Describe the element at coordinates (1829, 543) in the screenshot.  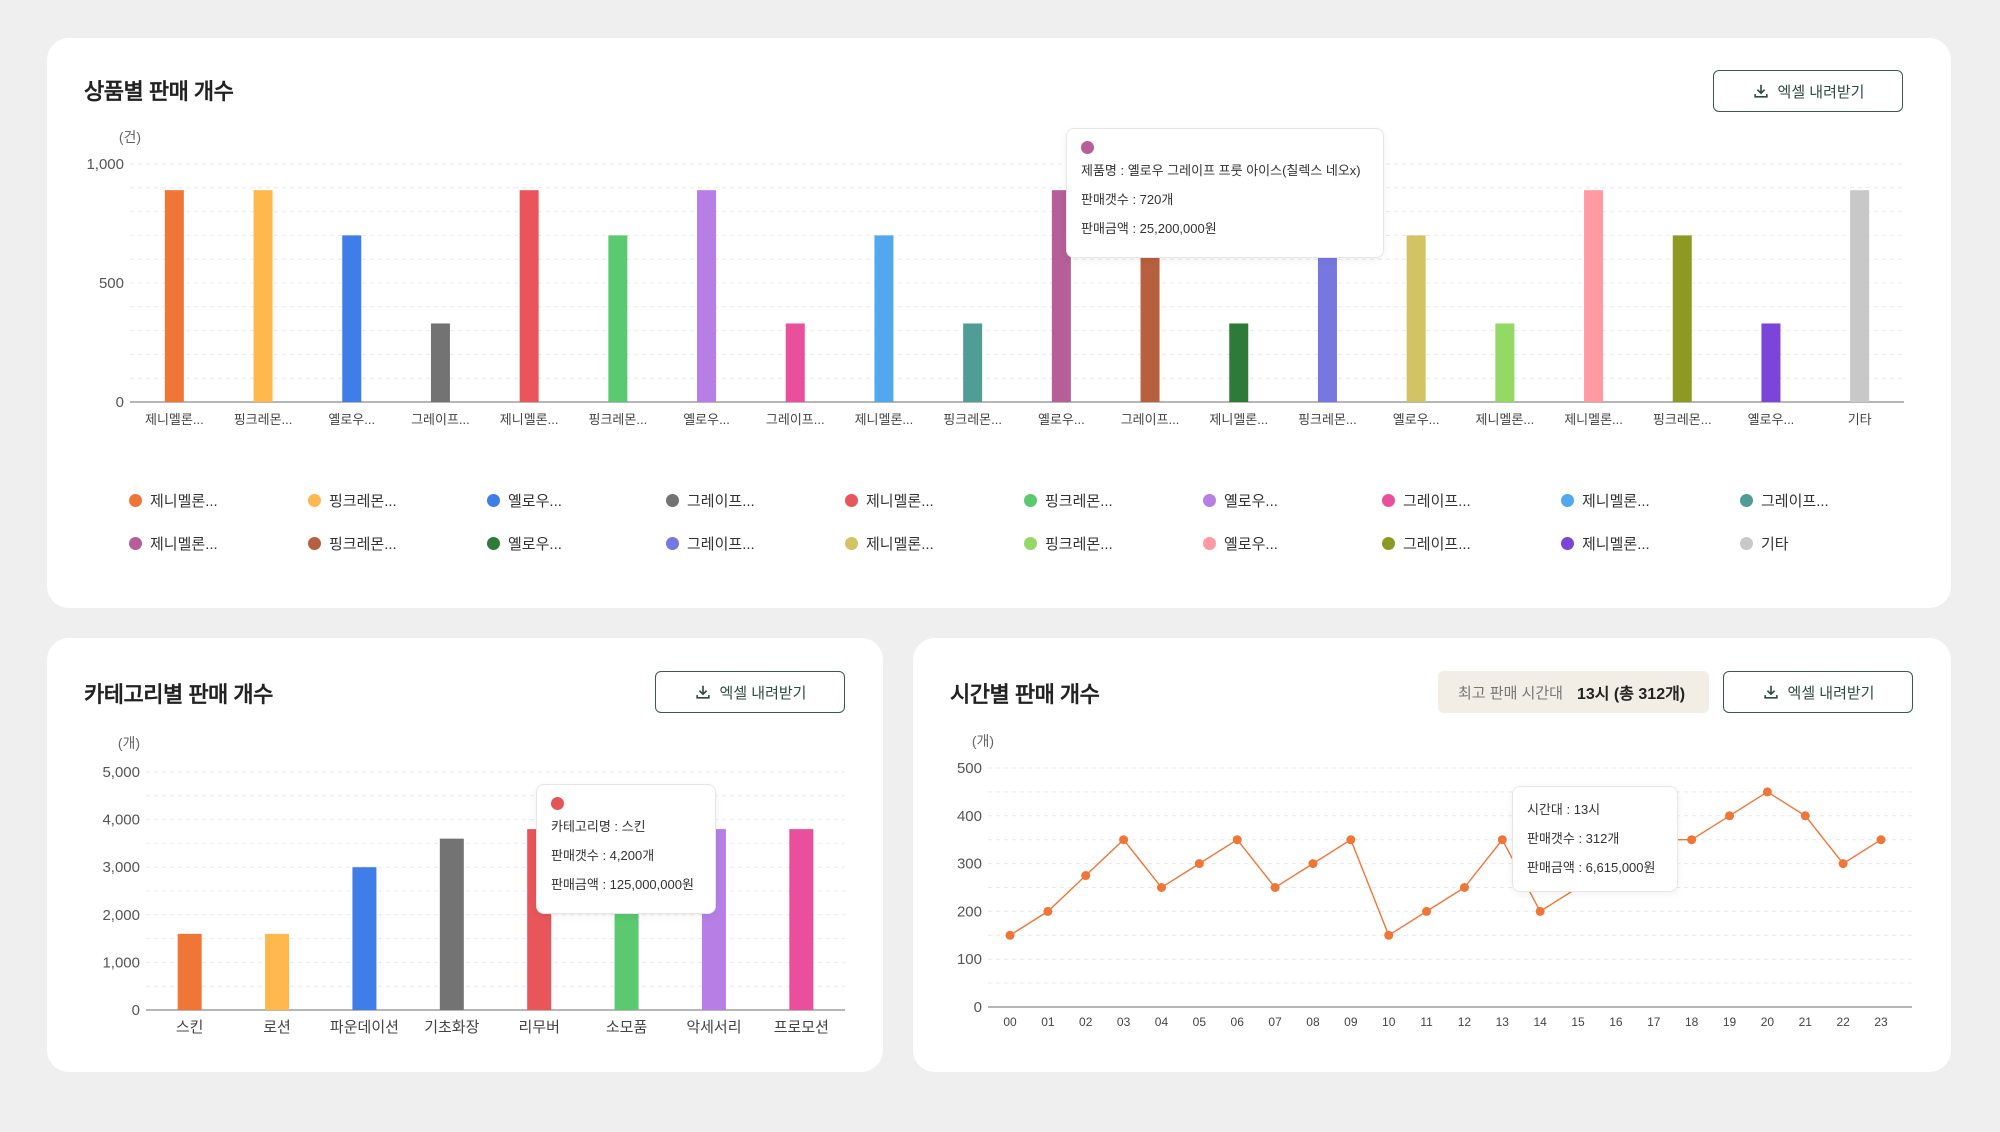
I see `legend-item: 기타` at that location.